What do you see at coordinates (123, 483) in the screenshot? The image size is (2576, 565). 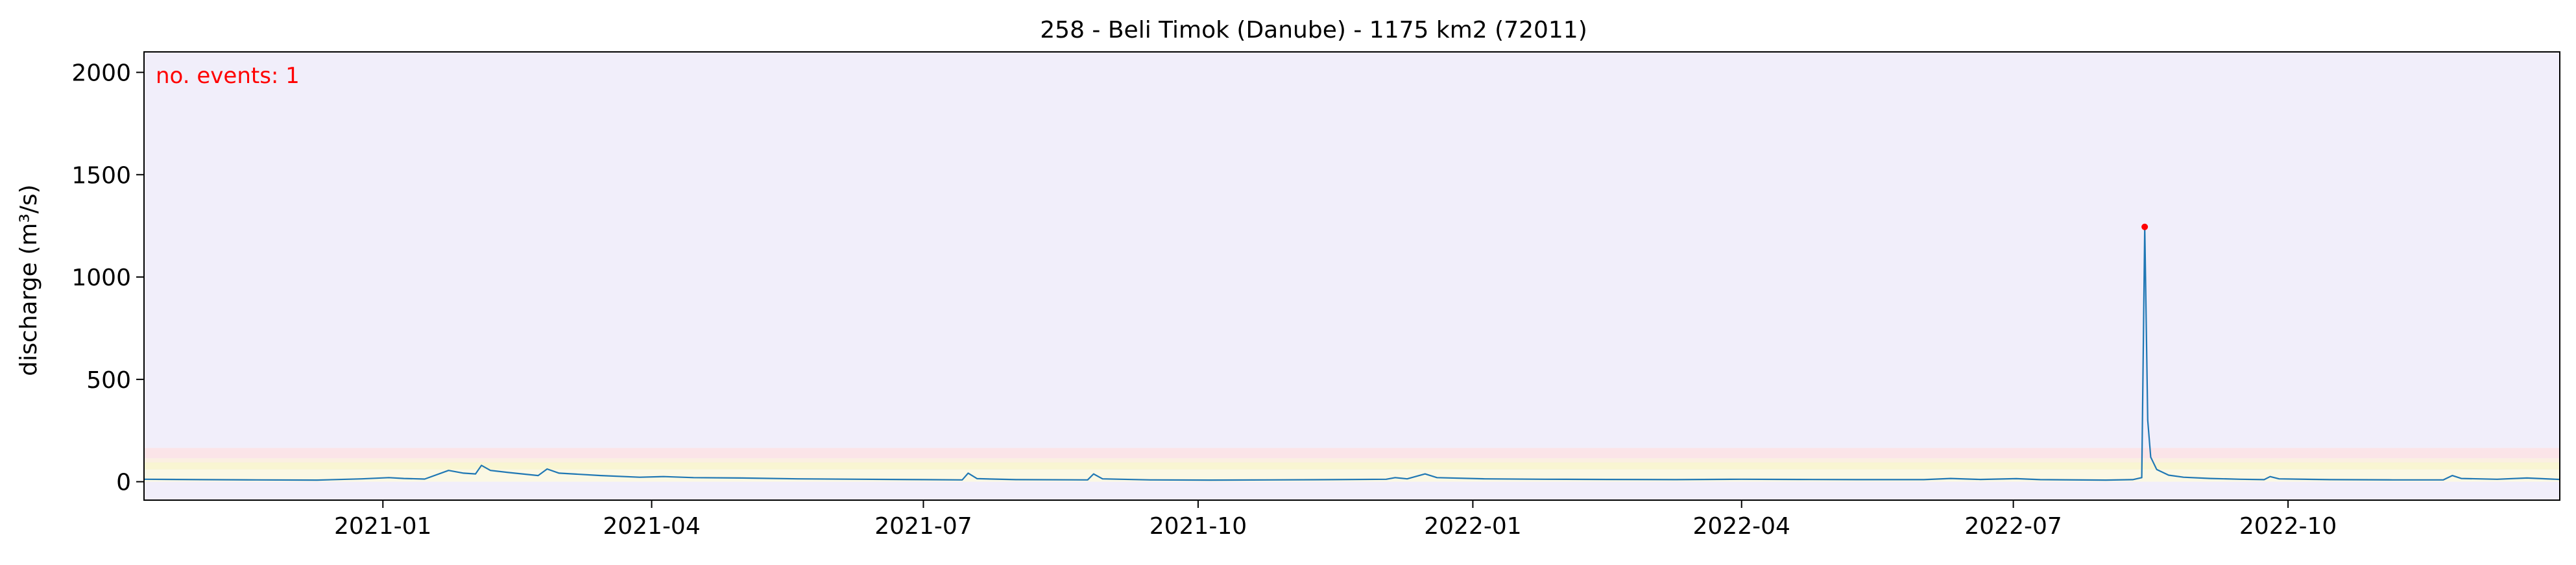 I see `y-tick-label-0: 0` at bounding box center [123, 483].